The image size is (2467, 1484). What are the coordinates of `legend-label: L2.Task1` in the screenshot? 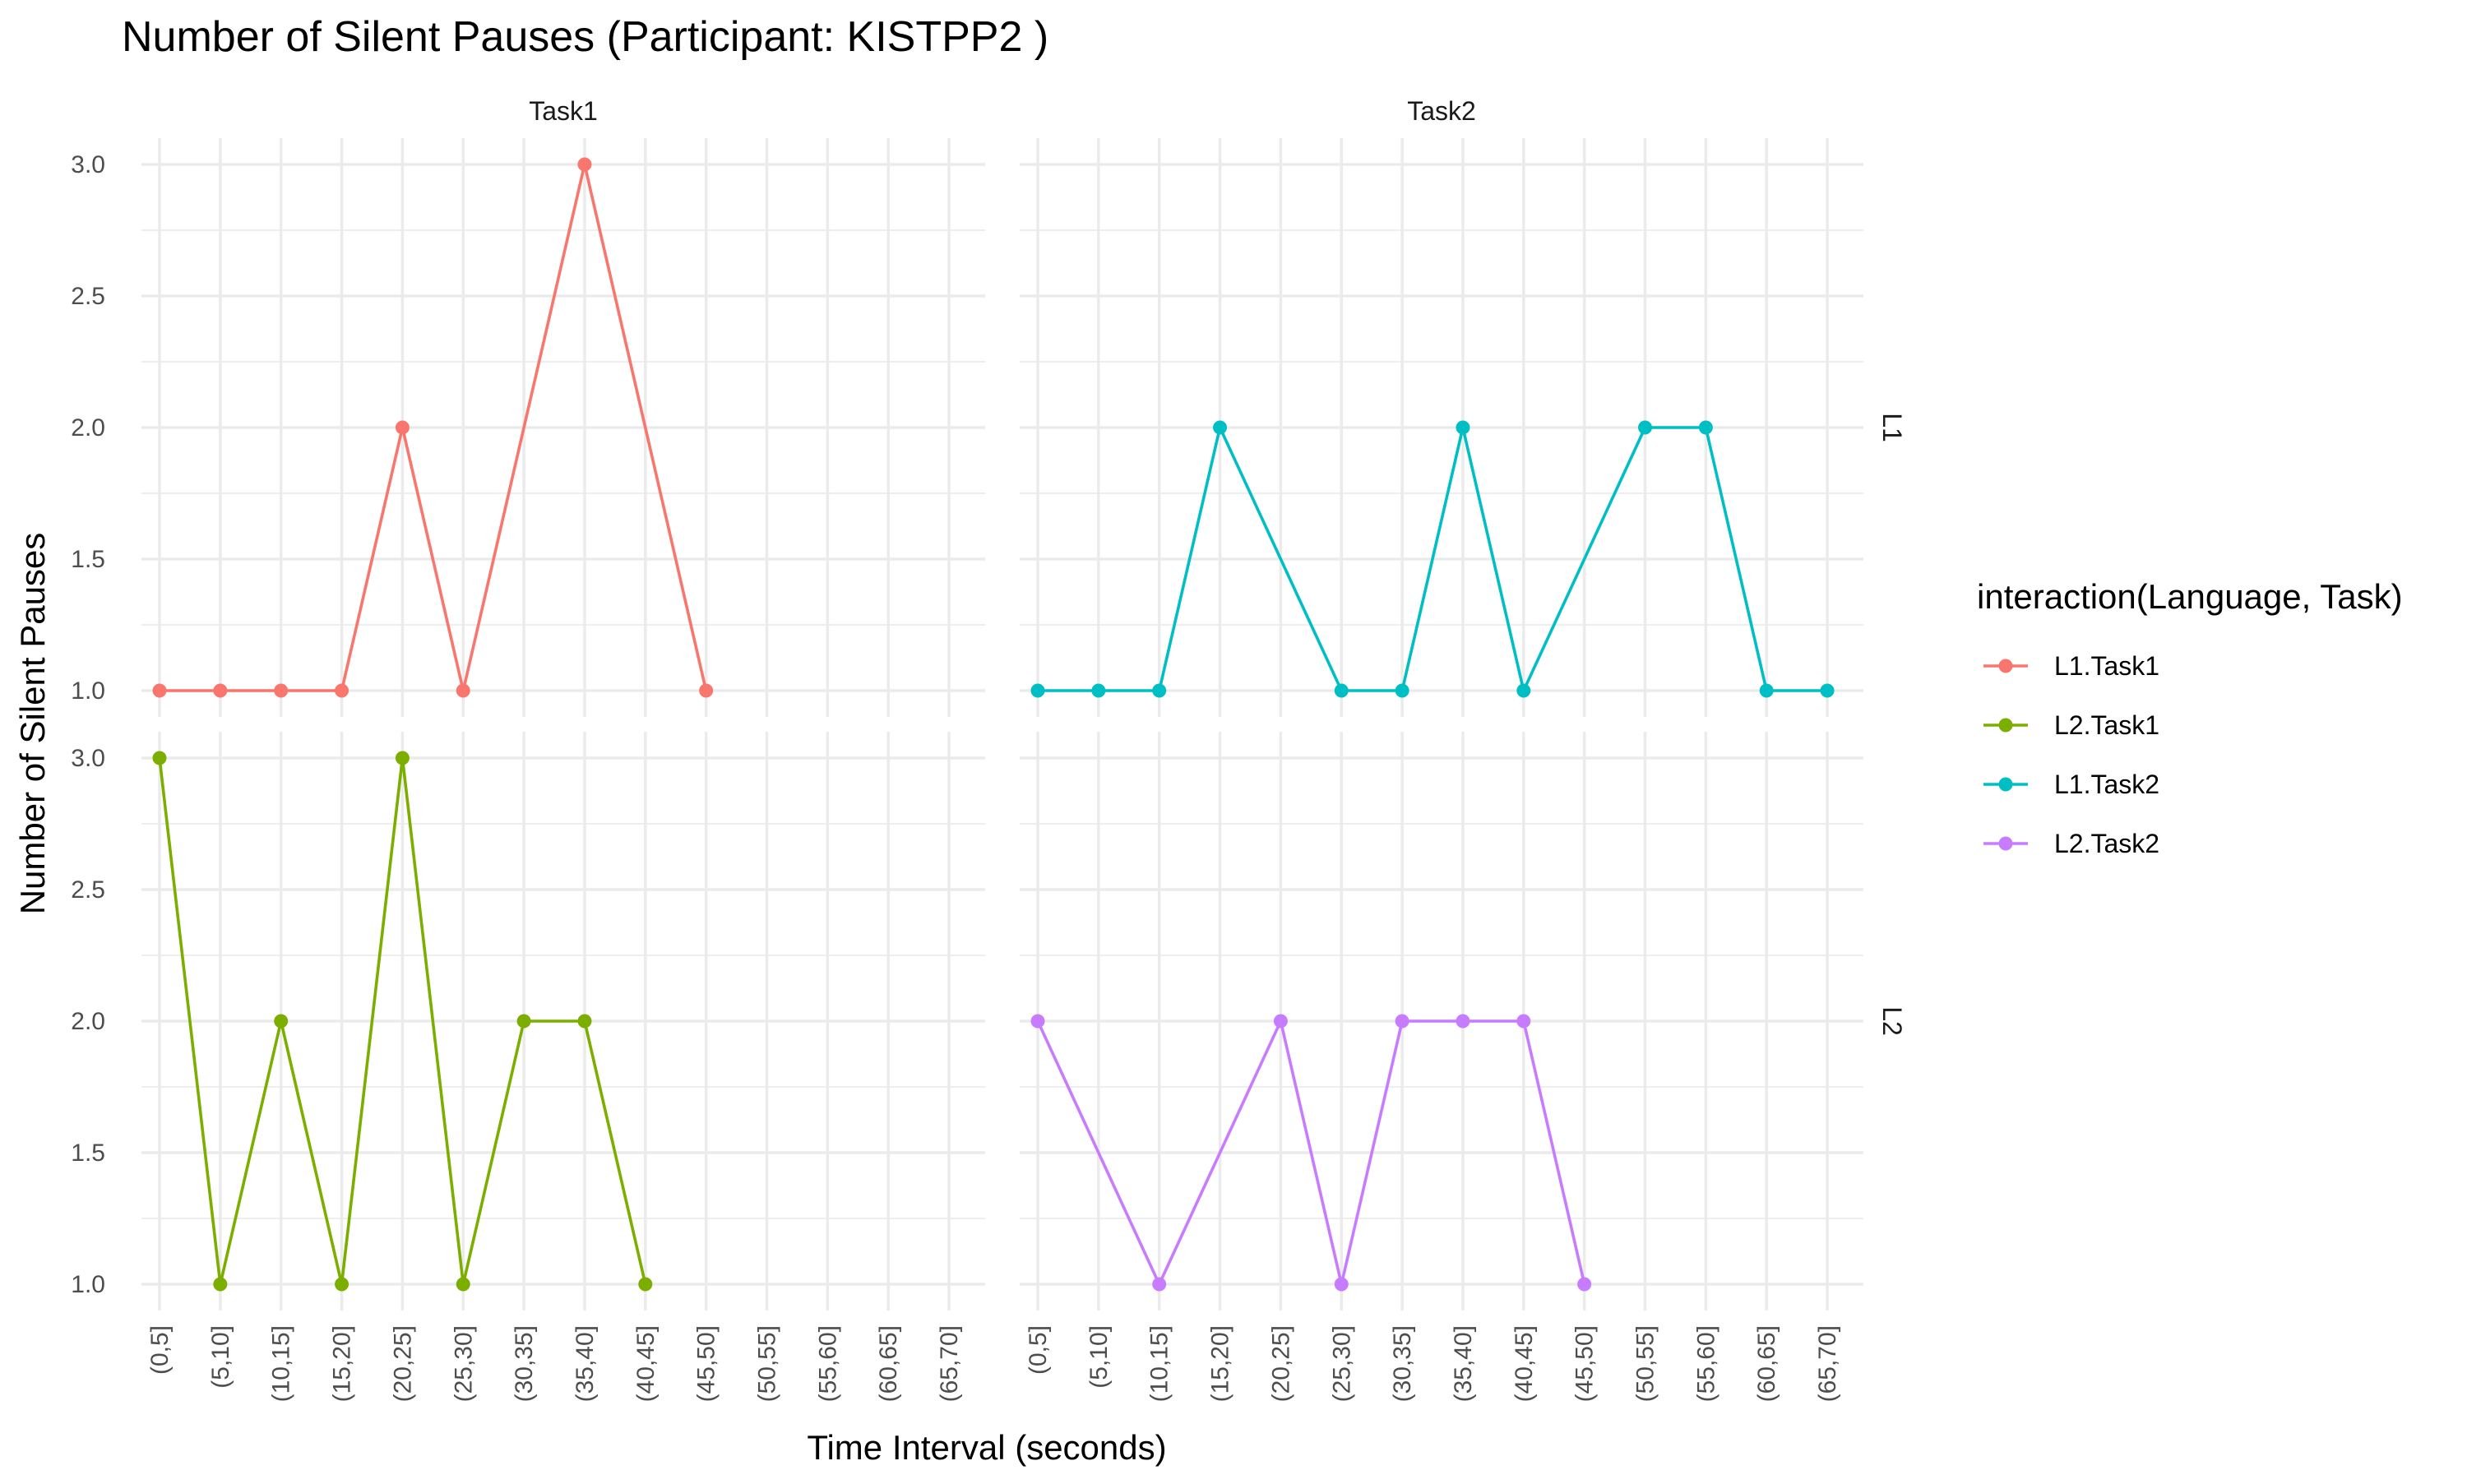 It's located at (2107, 725).